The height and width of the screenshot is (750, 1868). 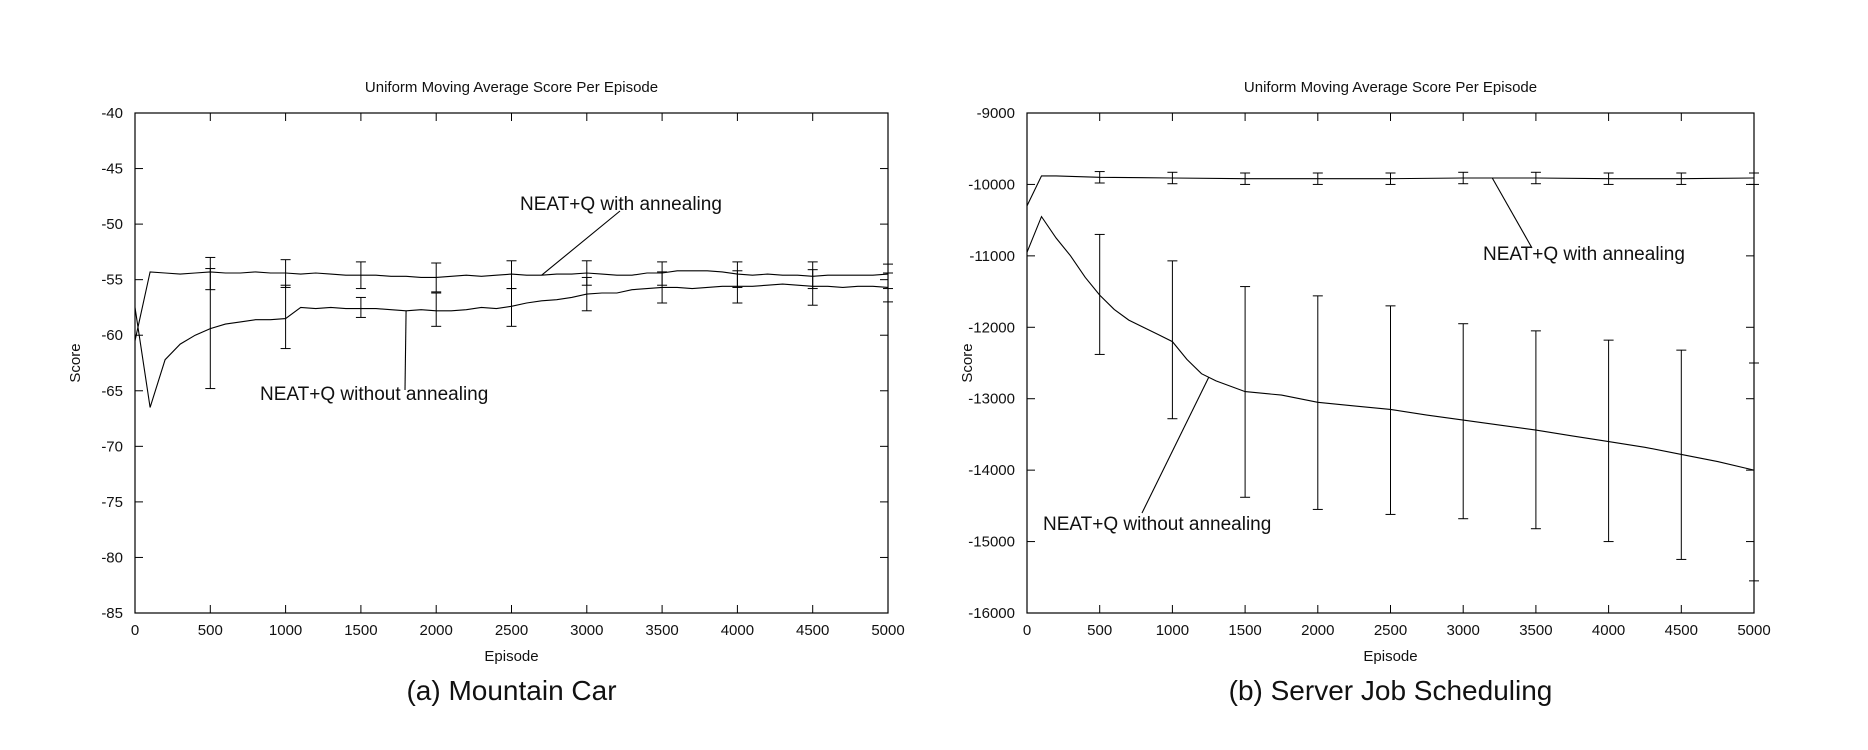 I want to click on y-tick-label: -85, so click(x=112, y=613).